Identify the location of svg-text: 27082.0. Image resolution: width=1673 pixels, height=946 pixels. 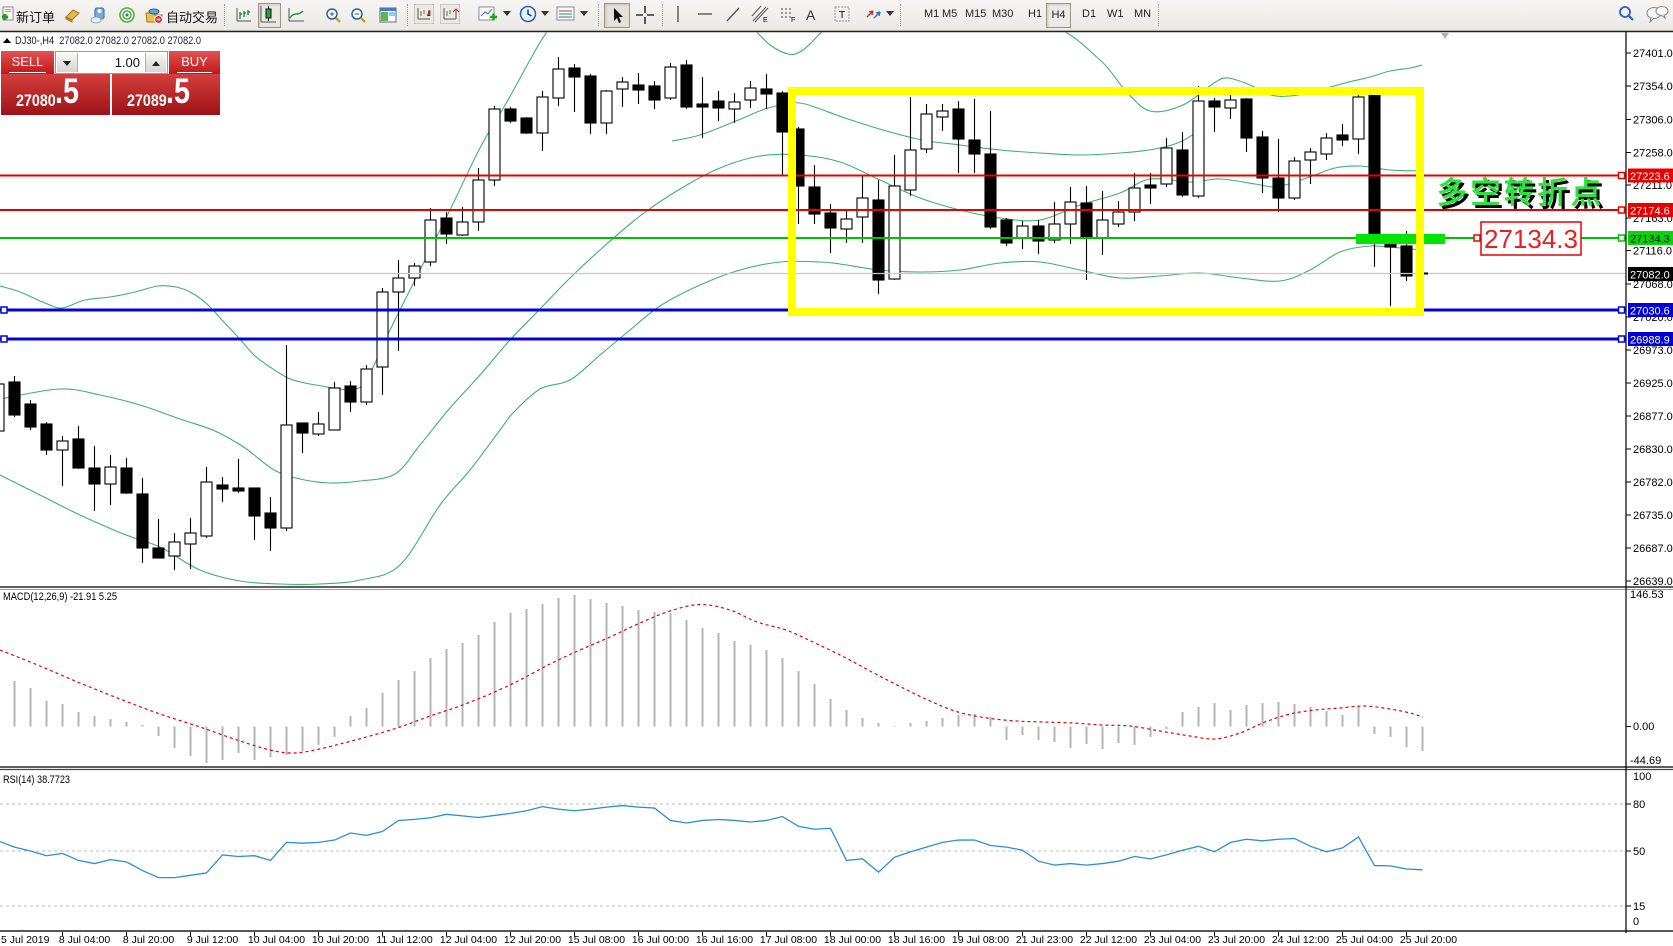
(1650, 276).